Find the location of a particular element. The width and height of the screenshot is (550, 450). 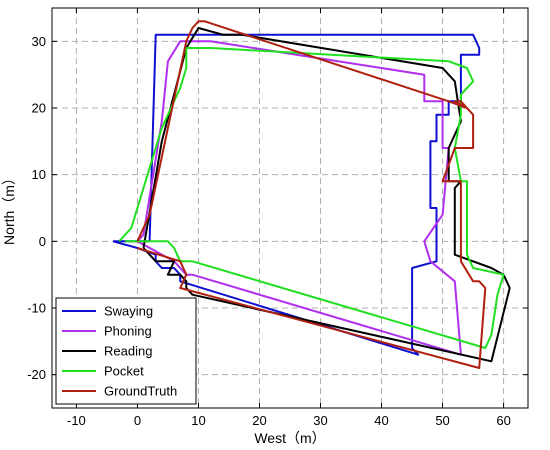

x-tick-label: 50 is located at coordinates (442, 420).